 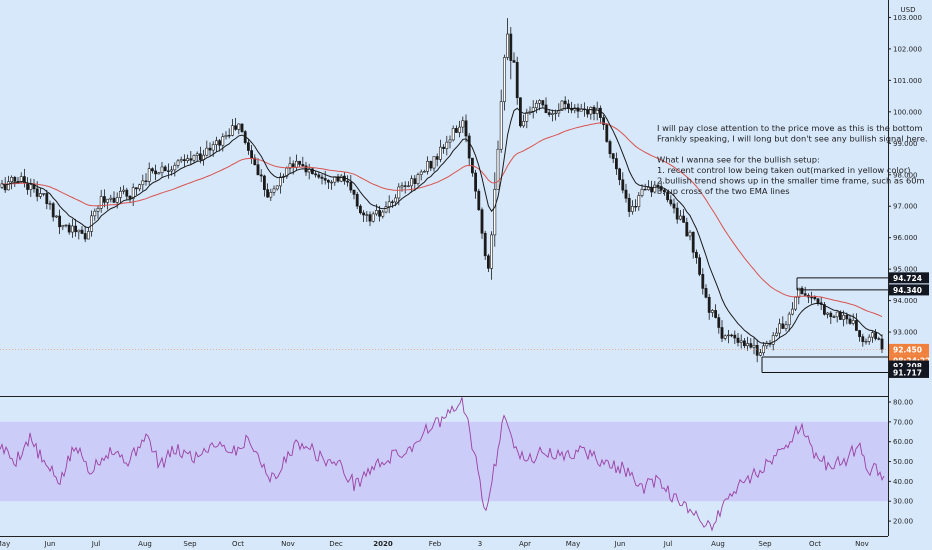 I want to click on price-tag-label: 94.724, so click(x=907, y=278).